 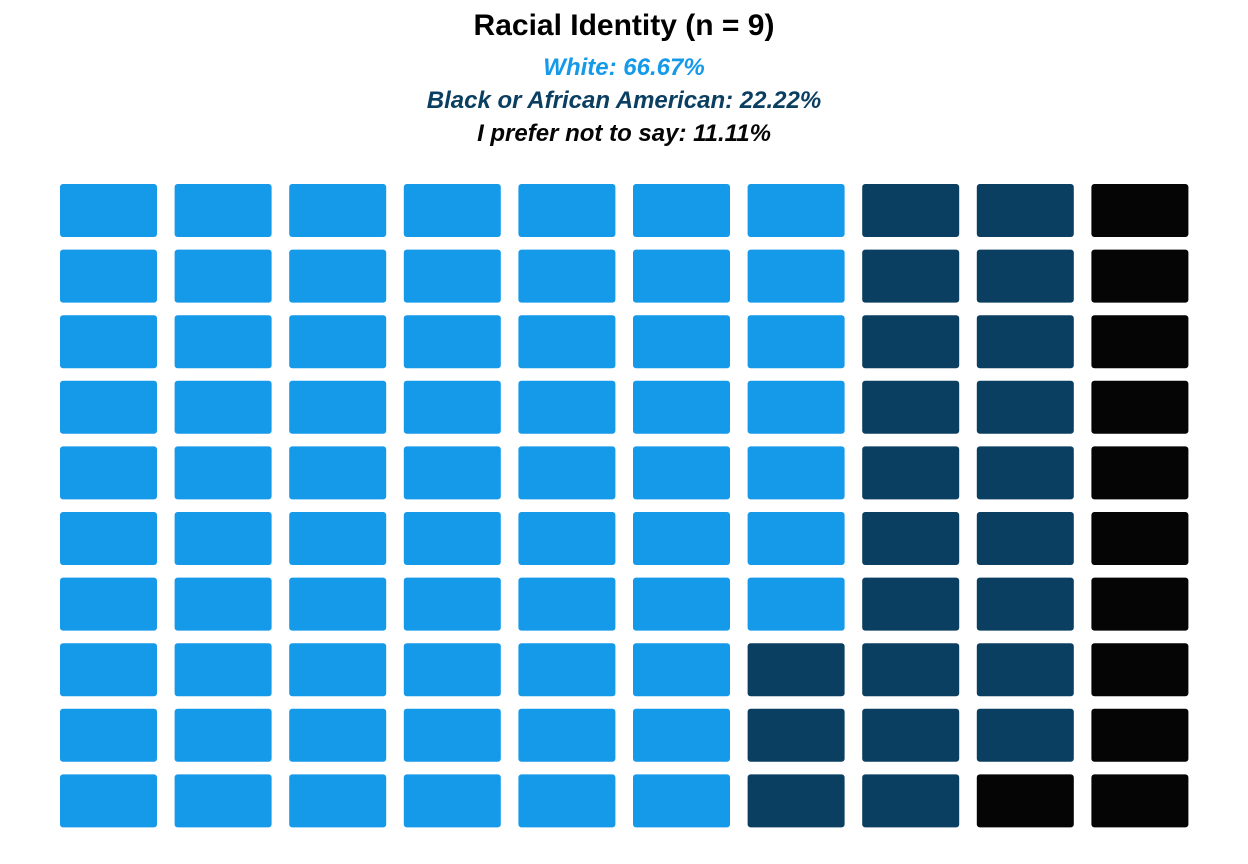 I want to click on legend-entry-black-or-african-american: Black or African American: 22.22%, so click(x=624, y=100).